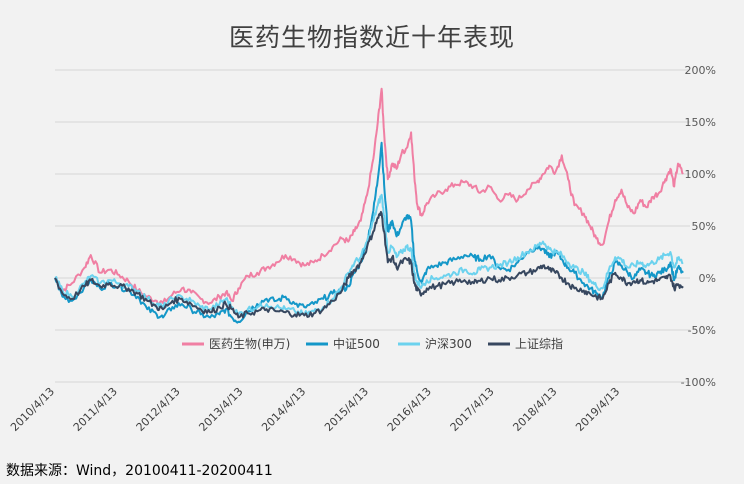 The image size is (744, 484). Describe the element at coordinates (539, 343) in the screenshot. I see `legend-label: 上证综指` at that location.